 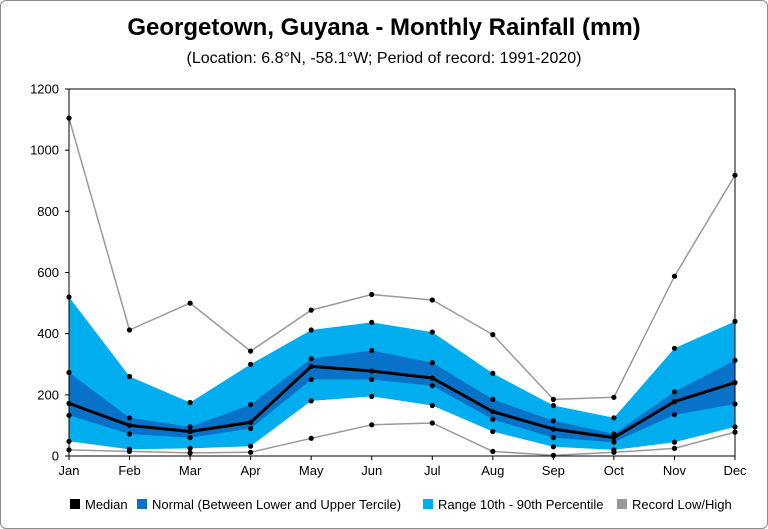 What do you see at coordinates (69, 470) in the screenshot?
I see `x-tick-label: Jan` at bounding box center [69, 470].